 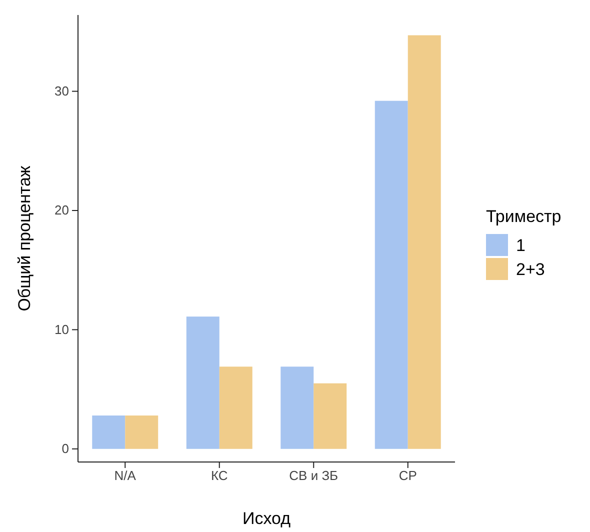 I want to click on x-tick-label: СВ и ЗБ, so click(x=313, y=476).